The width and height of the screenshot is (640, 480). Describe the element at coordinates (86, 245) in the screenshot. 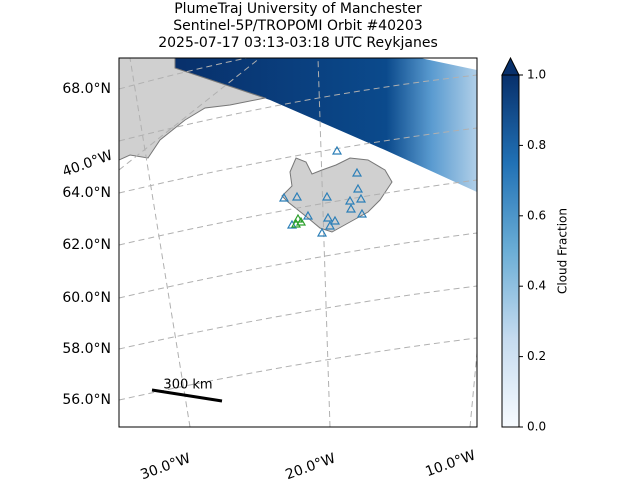

I see `lat-label: 62.0°N` at that location.